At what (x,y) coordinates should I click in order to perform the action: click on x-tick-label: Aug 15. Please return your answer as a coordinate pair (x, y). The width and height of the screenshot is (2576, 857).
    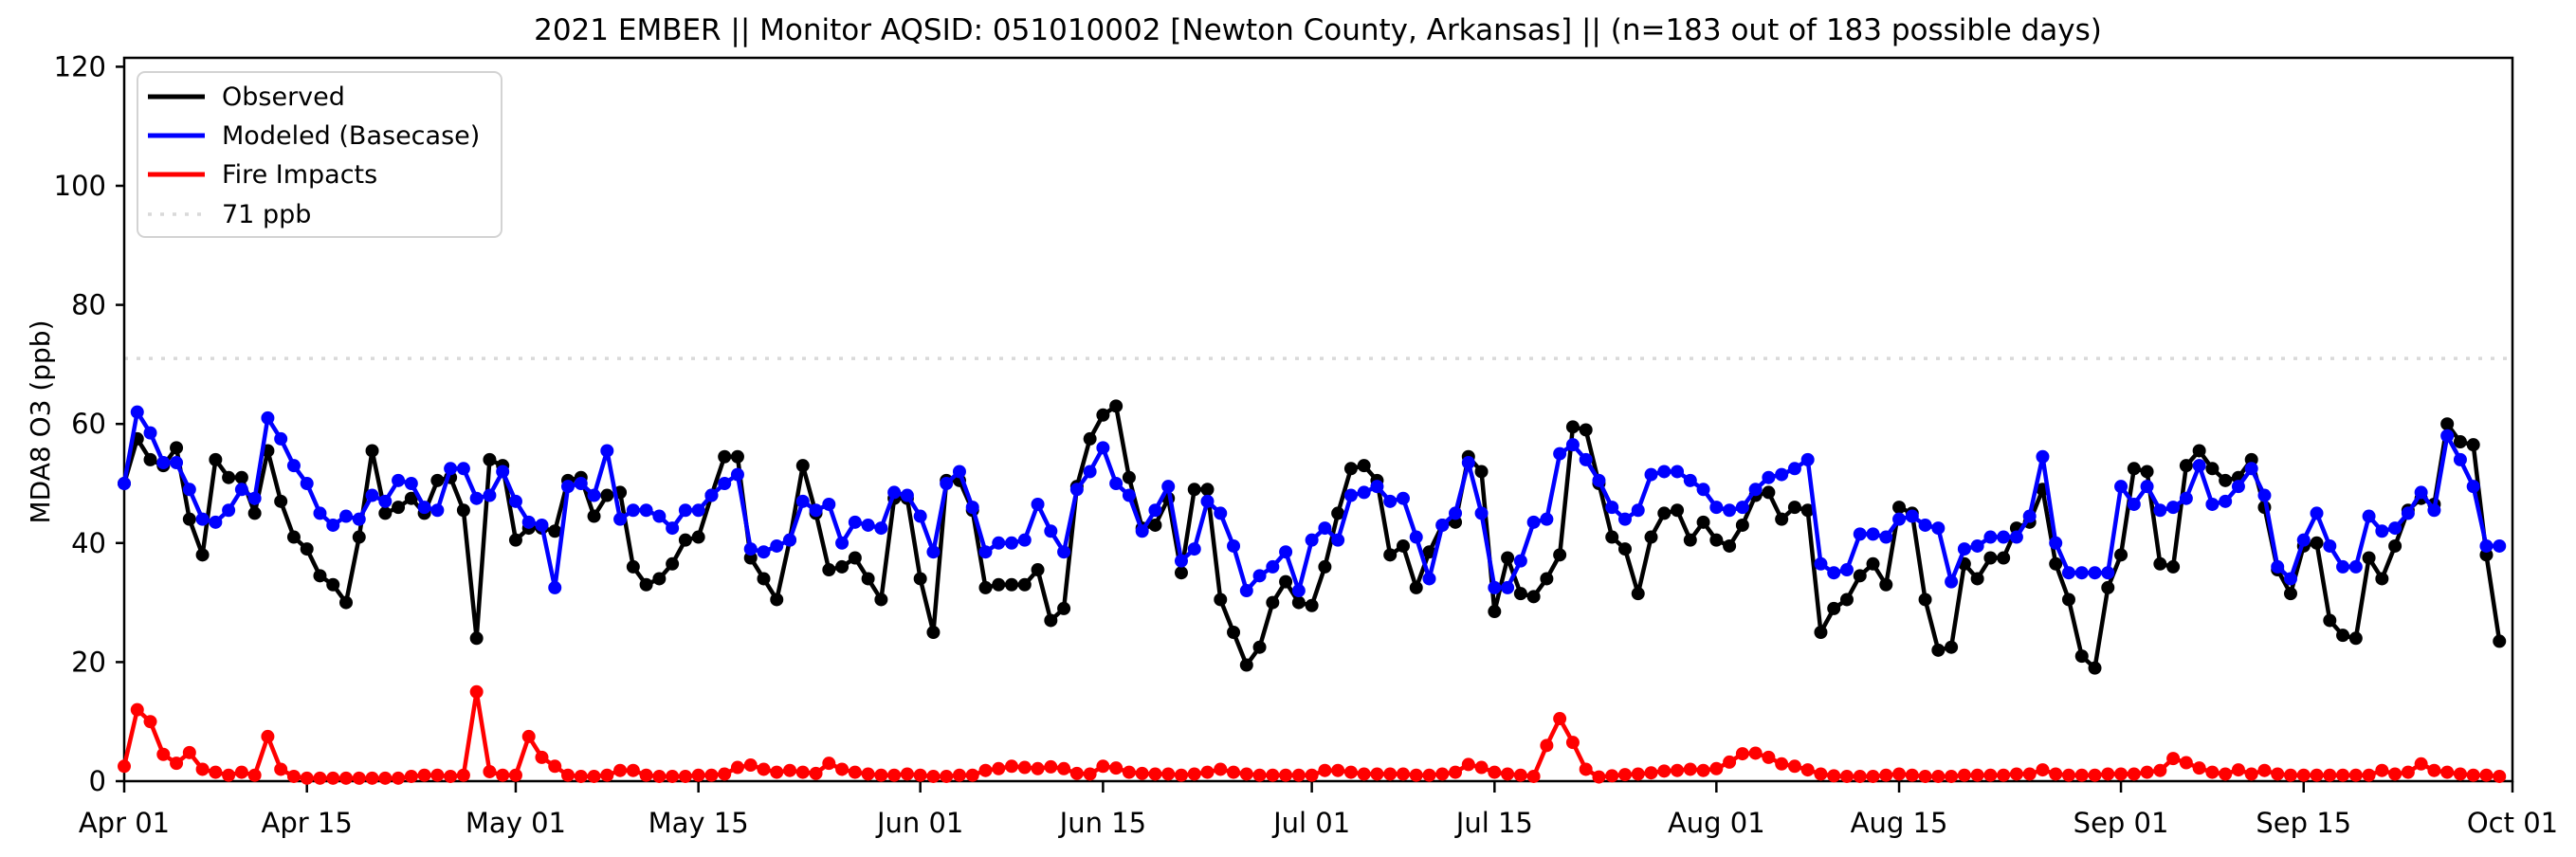
    Looking at the image, I should click on (1899, 823).